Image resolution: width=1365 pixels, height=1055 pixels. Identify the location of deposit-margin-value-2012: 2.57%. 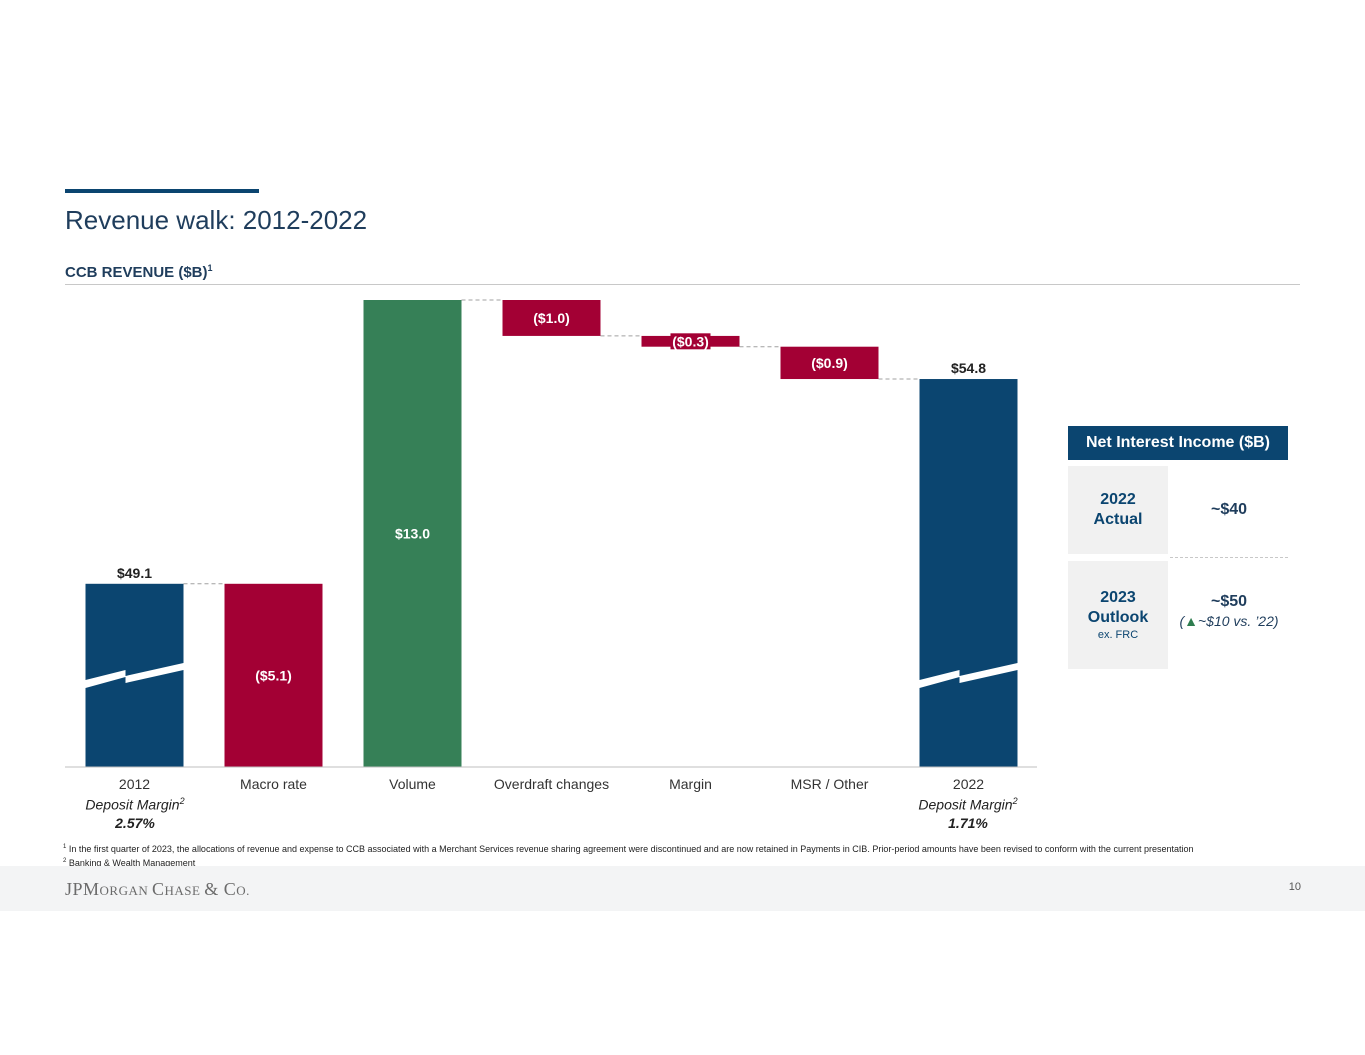
(135, 822).